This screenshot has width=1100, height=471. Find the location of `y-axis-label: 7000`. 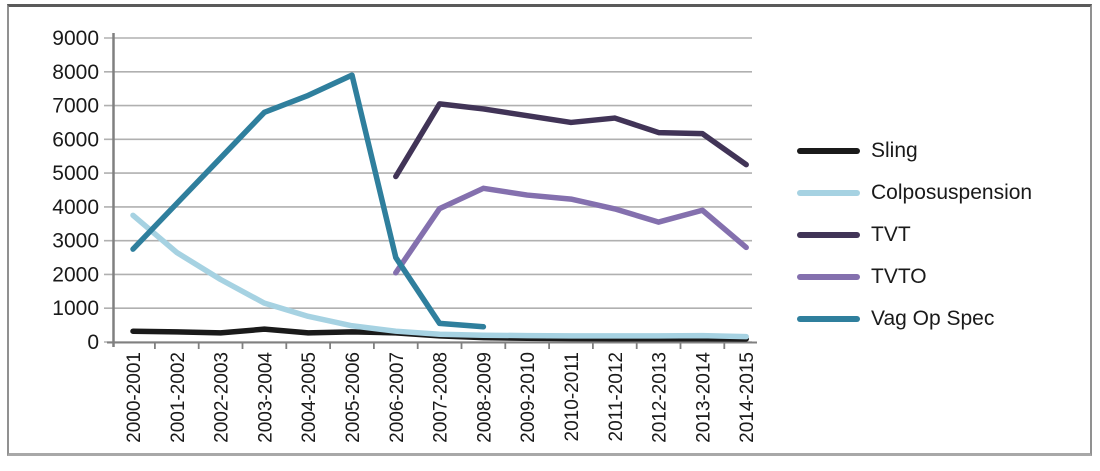

y-axis-label: 7000 is located at coordinates (75, 106).